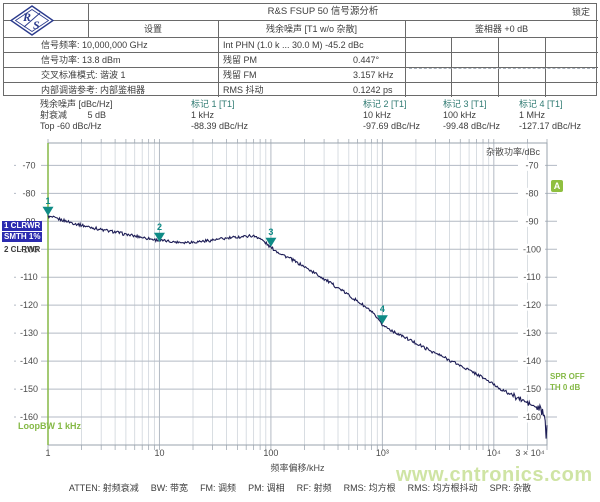 Image resolution: width=600 pixels, height=502 pixels. I want to click on setting-value: 内部鉴相器, so click(123, 90).